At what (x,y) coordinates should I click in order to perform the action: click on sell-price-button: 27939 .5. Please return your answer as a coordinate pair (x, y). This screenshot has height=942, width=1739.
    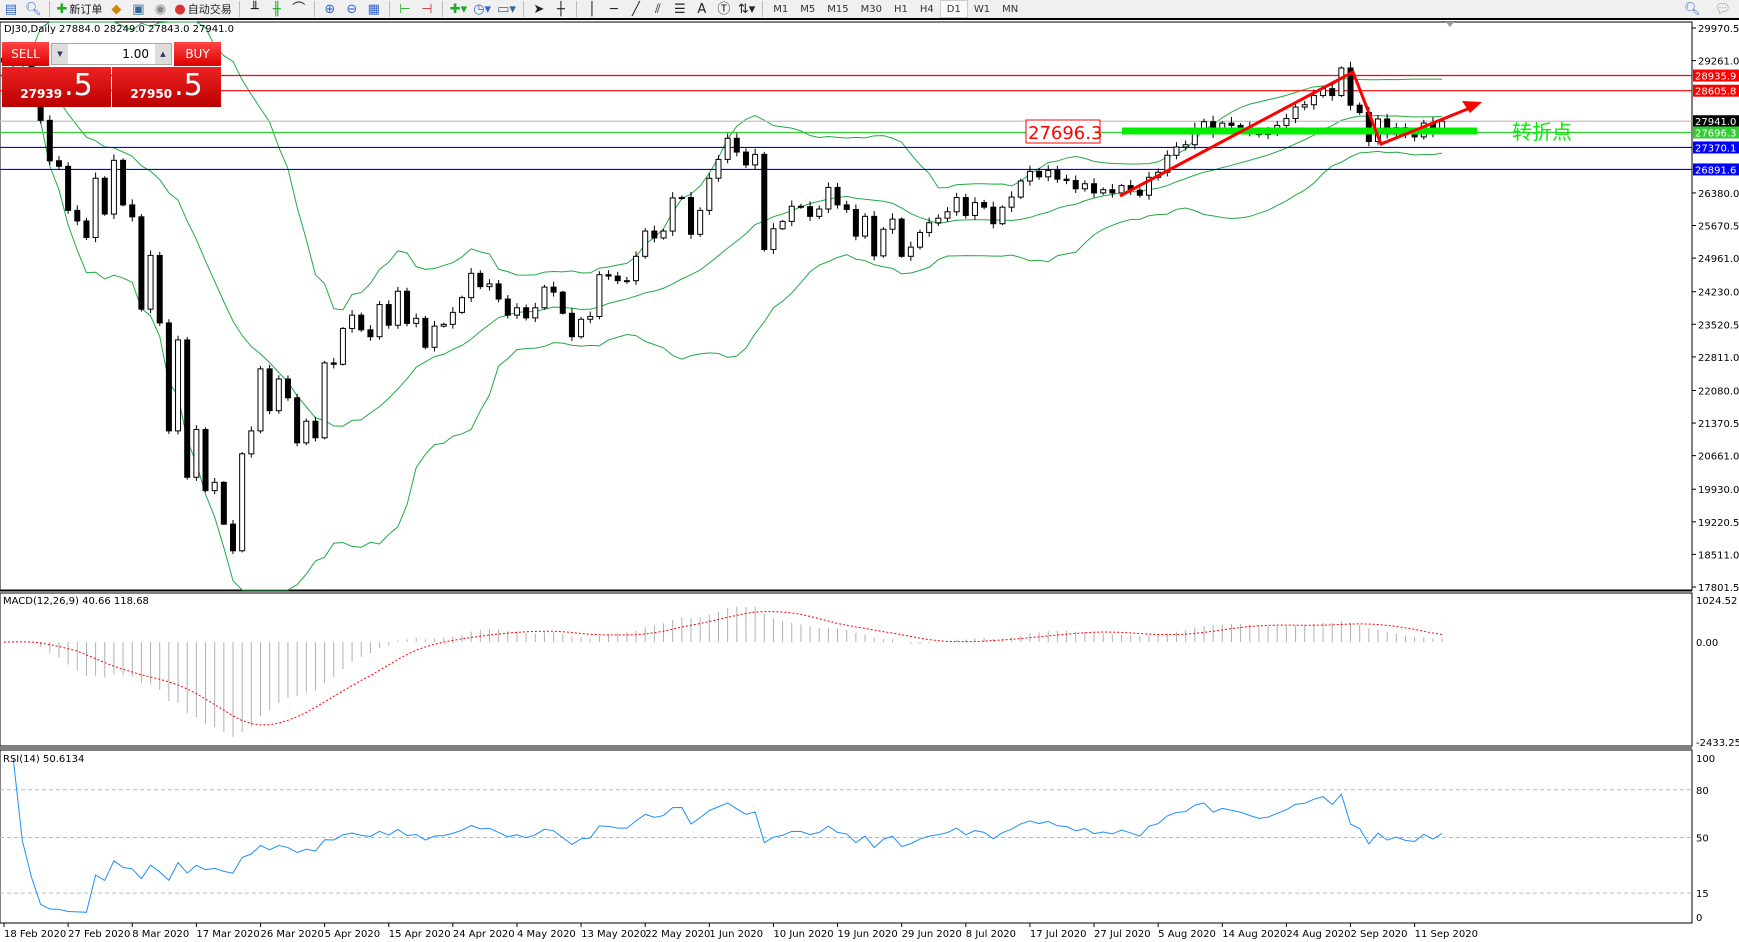
    Looking at the image, I should click on (56, 87).